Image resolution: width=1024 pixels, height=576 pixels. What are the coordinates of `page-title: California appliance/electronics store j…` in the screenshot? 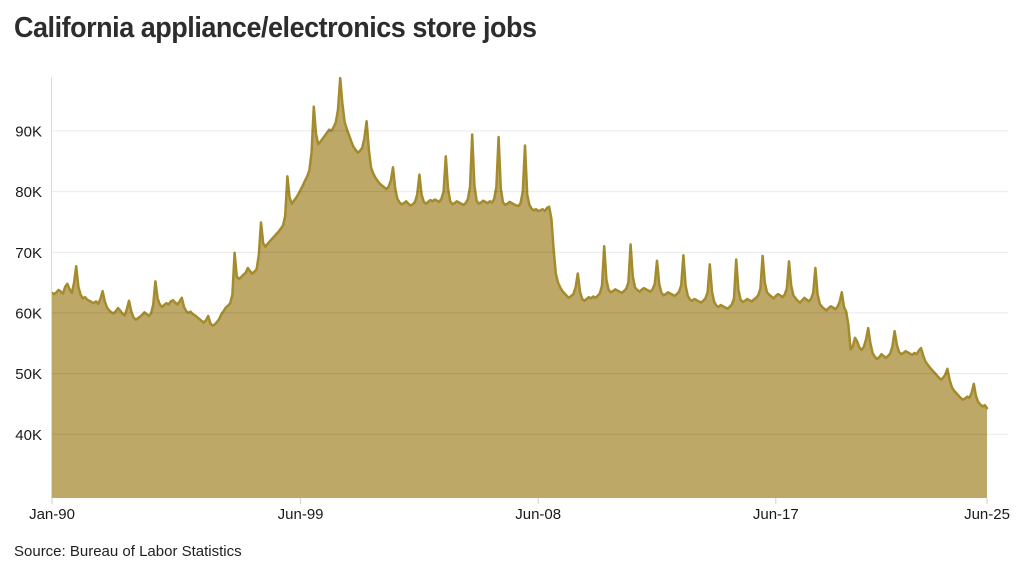 It's located at (275, 28).